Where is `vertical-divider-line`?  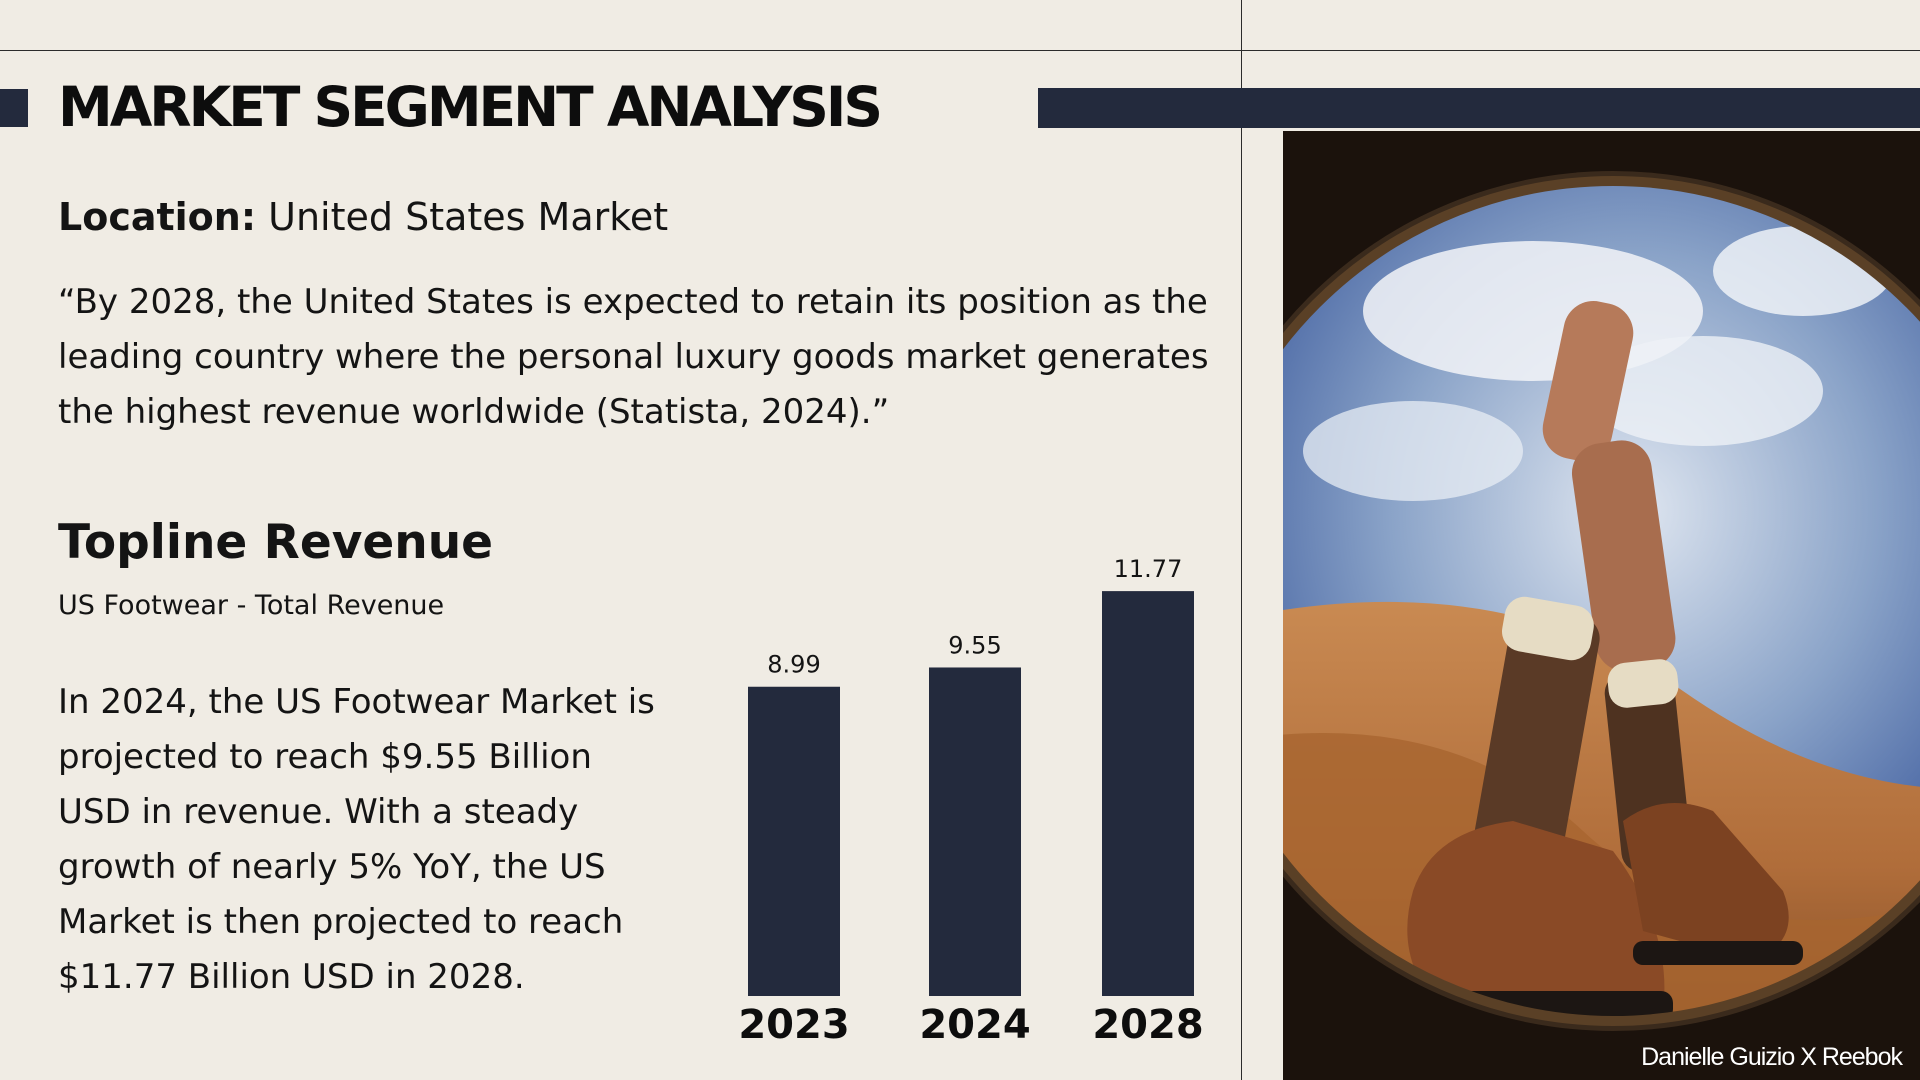 vertical-divider-line is located at coordinates (1241, 540).